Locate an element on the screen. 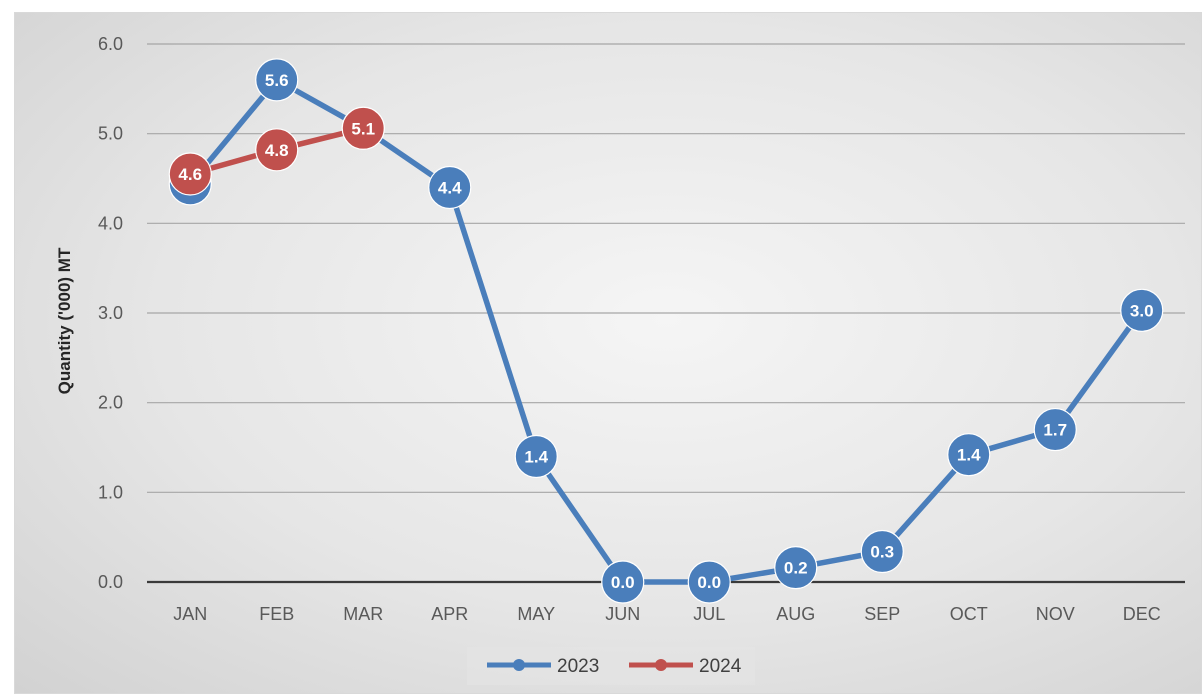 The width and height of the screenshot is (1203, 695). x-tick-label: NOV is located at coordinates (1055, 614).